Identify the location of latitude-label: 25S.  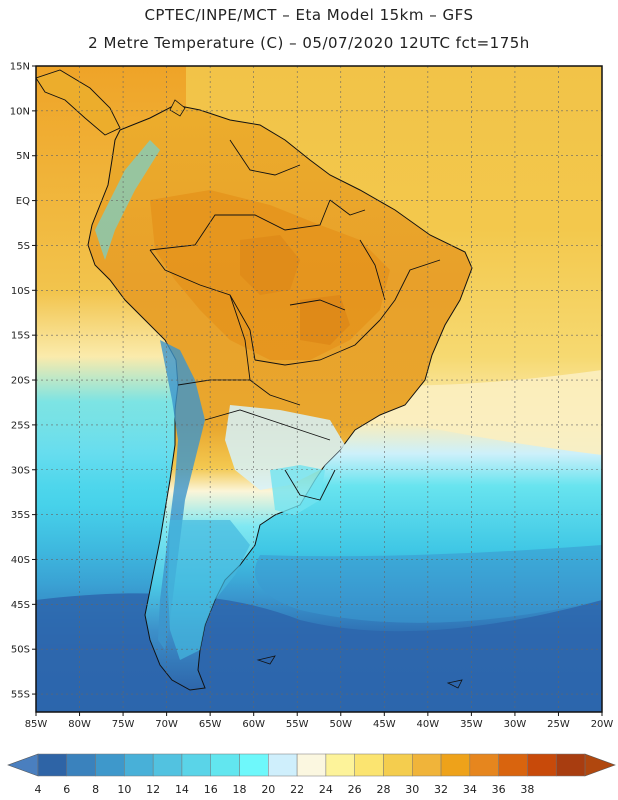
(20, 425).